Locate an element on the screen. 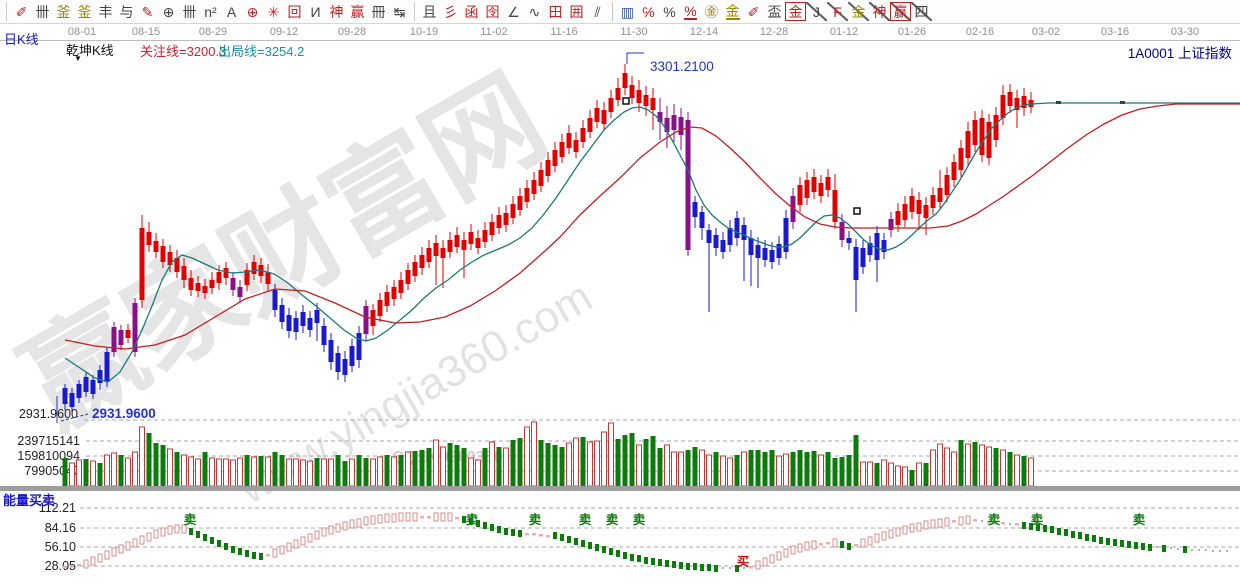 The width and height of the screenshot is (1240, 583). toolbar-group-1: ✐ 卌釜釜丰与 ✎ ⊕ 卌 n² A ⊕ ✳ 回 И 神赢冊 ↹ is located at coordinates (210, 11).